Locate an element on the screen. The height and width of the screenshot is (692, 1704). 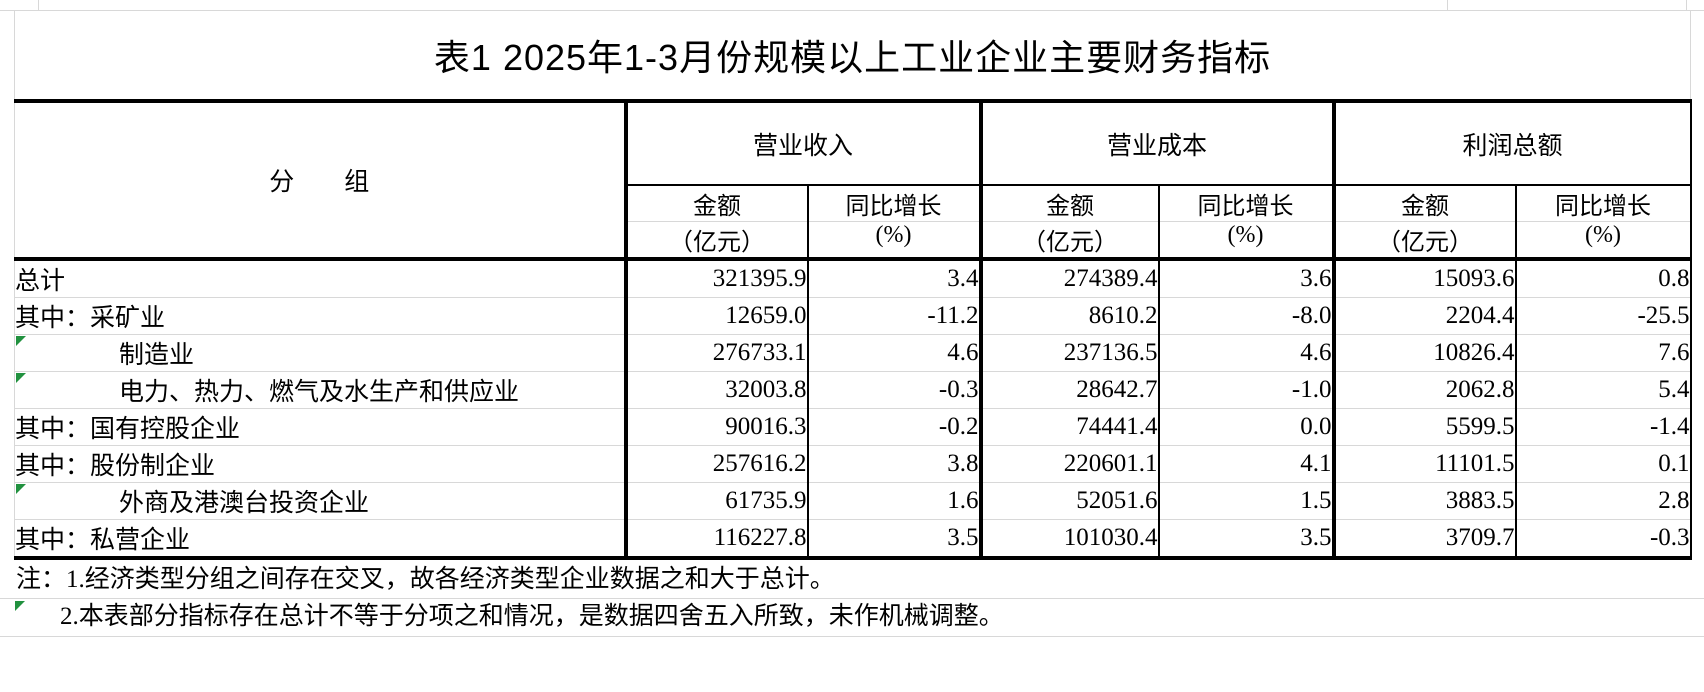
table-row: 总计 321395.9 3.4 274389.4 3.6 15093.6 0.8 is located at coordinates (853, 278).